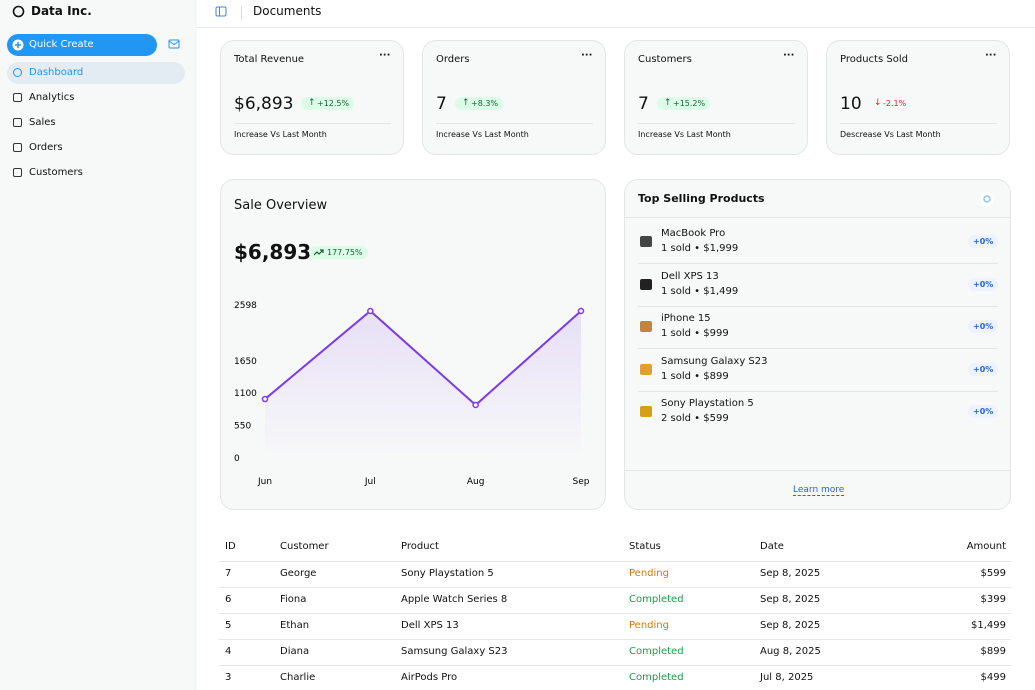 This screenshot has width=1035, height=690. What do you see at coordinates (695, 376) in the screenshot?
I see `product-detail: 1 sold • $899` at bounding box center [695, 376].